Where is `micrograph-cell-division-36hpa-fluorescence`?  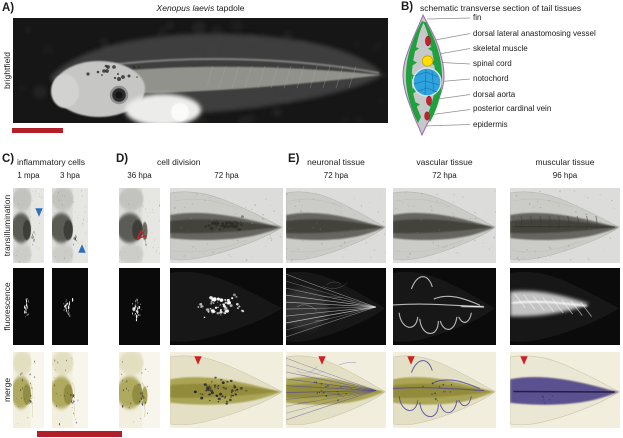 micrograph-cell-division-36hpa-fluorescence is located at coordinates (139, 306).